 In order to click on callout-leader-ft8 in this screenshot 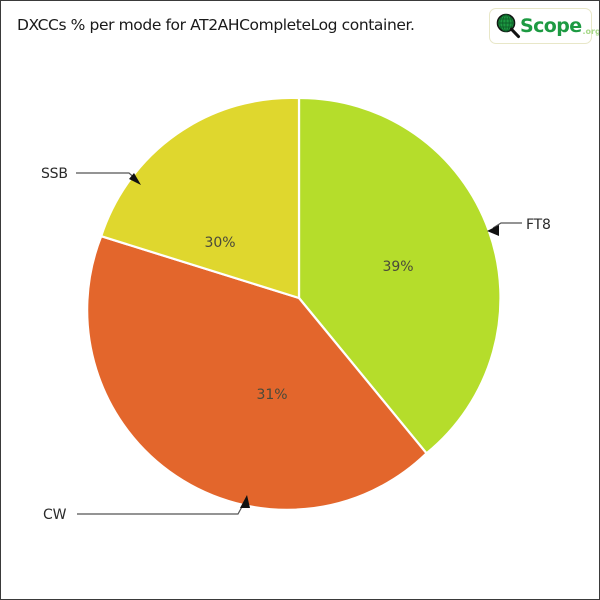, I will do `click(507, 225)`.